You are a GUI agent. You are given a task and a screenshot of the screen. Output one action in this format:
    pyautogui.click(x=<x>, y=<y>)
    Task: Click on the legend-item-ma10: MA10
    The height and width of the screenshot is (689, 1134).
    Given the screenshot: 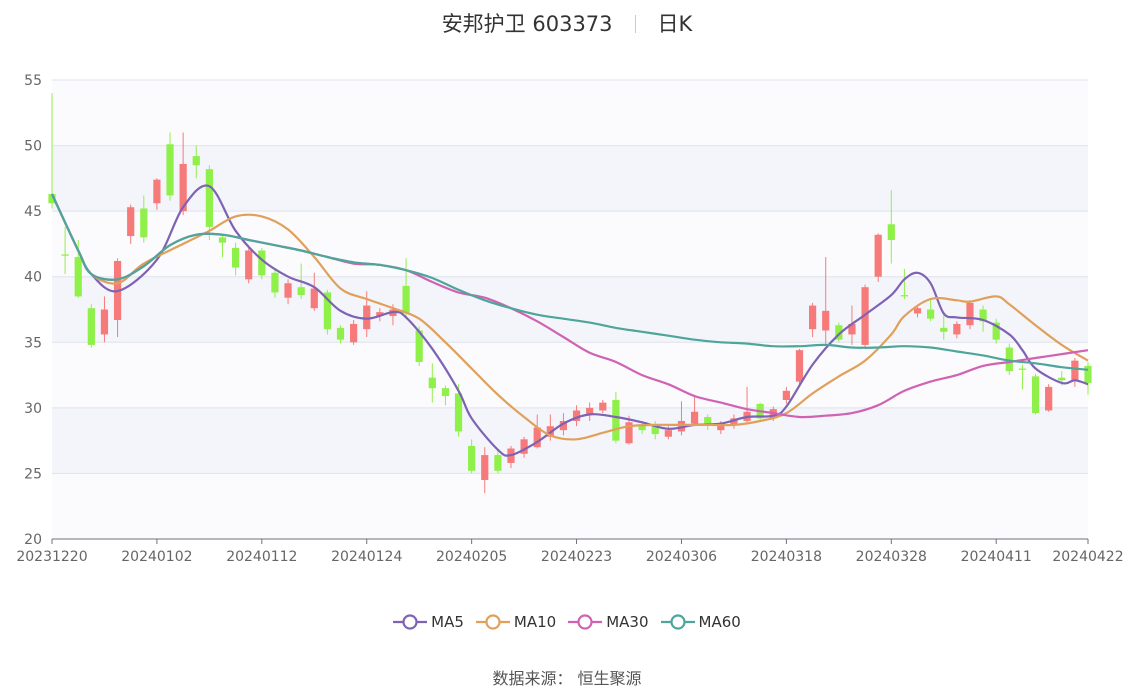 What is the action you would take?
    pyautogui.click(x=515, y=622)
    